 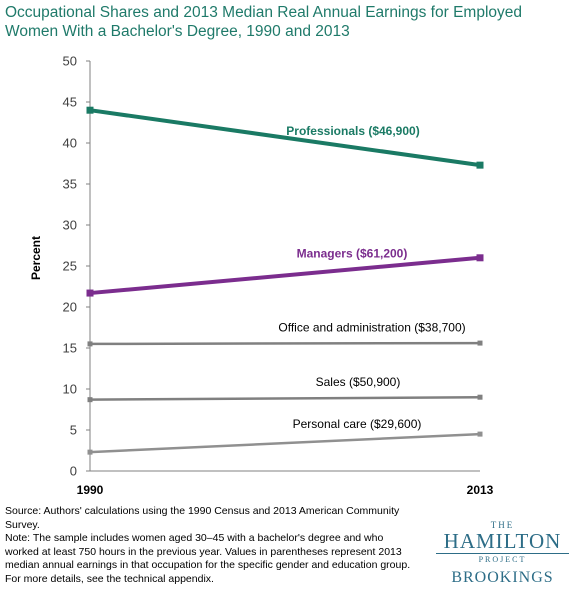 What do you see at coordinates (70, 184) in the screenshot?
I see `y-tick-label: 35` at bounding box center [70, 184].